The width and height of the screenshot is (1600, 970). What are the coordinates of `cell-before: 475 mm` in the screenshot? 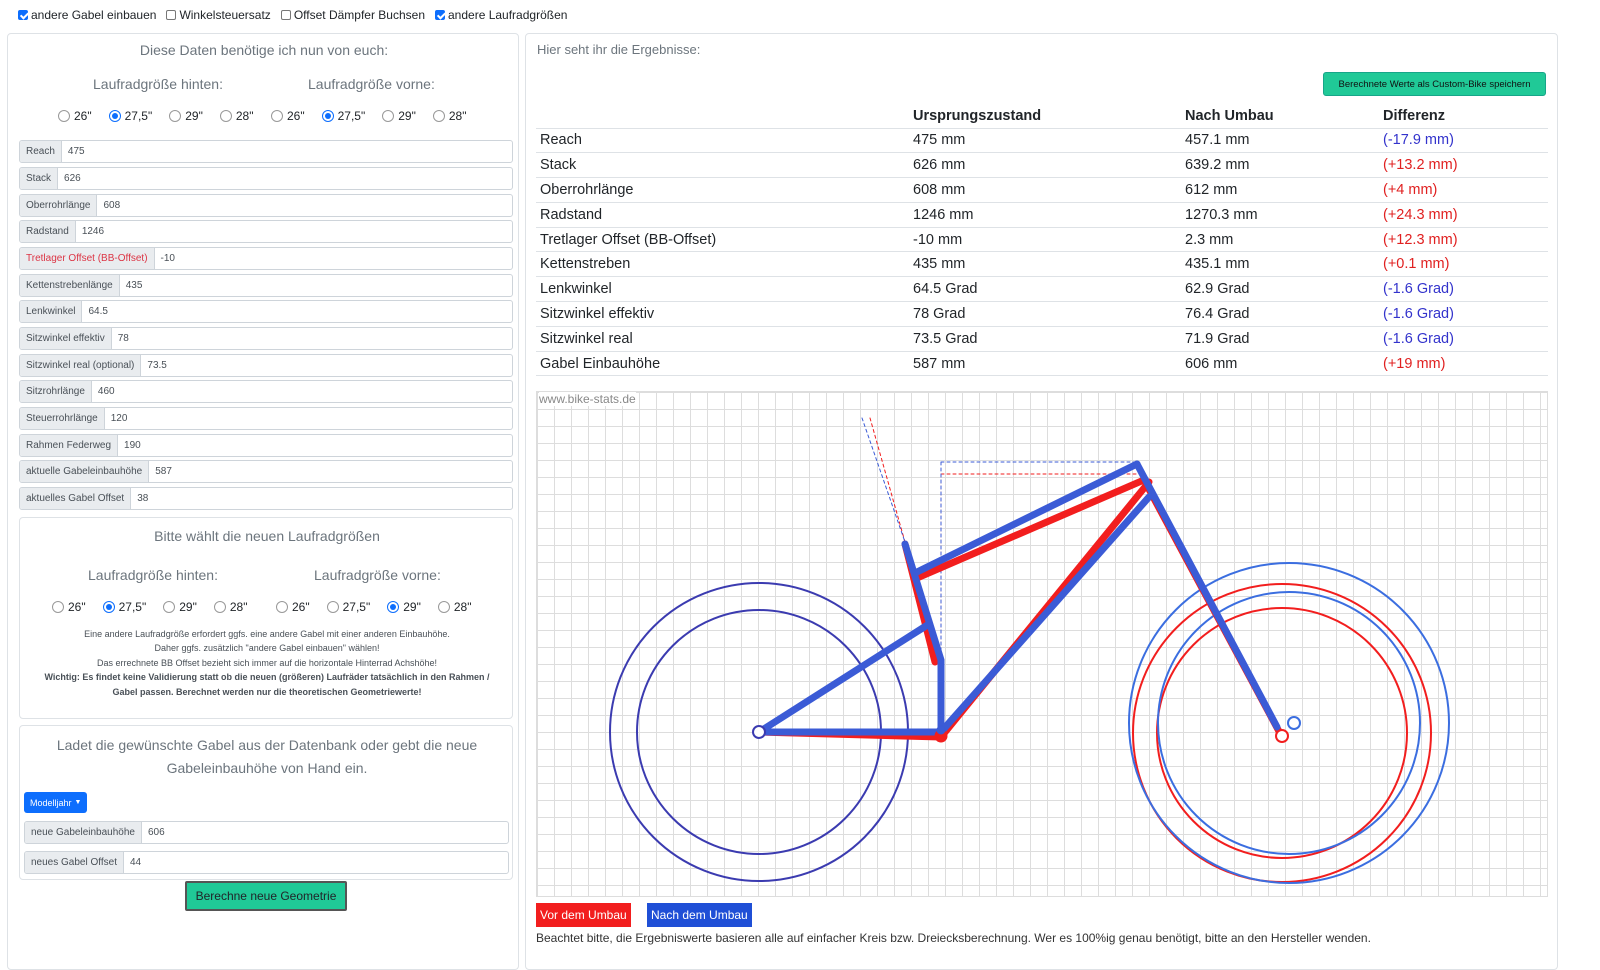 It's located at (1045, 141).